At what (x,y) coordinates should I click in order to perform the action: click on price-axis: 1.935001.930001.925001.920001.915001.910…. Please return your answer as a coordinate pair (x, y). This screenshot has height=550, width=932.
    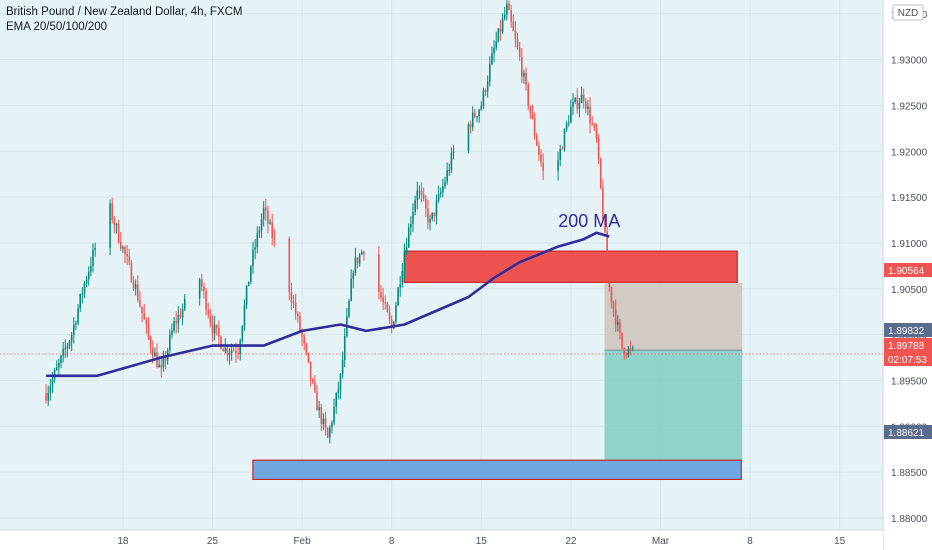
    Looking at the image, I should click on (907, 275).